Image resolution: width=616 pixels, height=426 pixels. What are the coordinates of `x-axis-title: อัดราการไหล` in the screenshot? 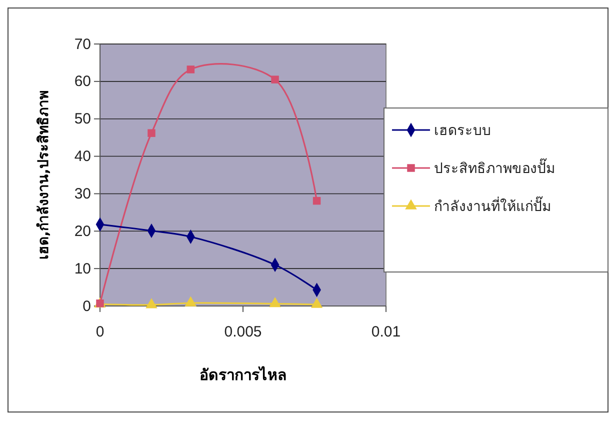 It's located at (243, 374).